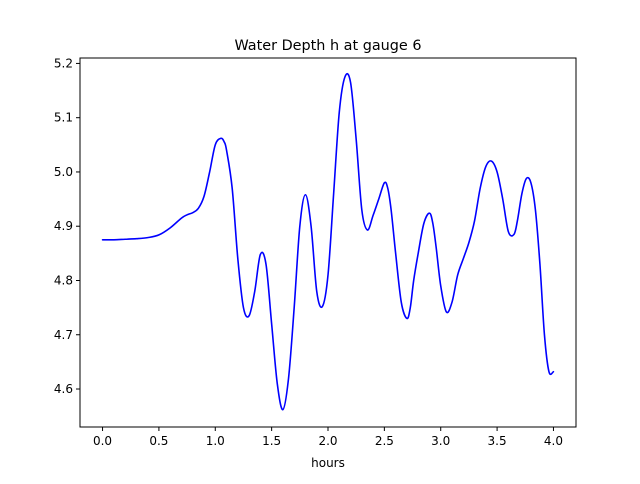  What do you see at coordinates (271, 441) in the screenshot?
I see `x-tick-label: 1.5` at bounding box center [271, 441].